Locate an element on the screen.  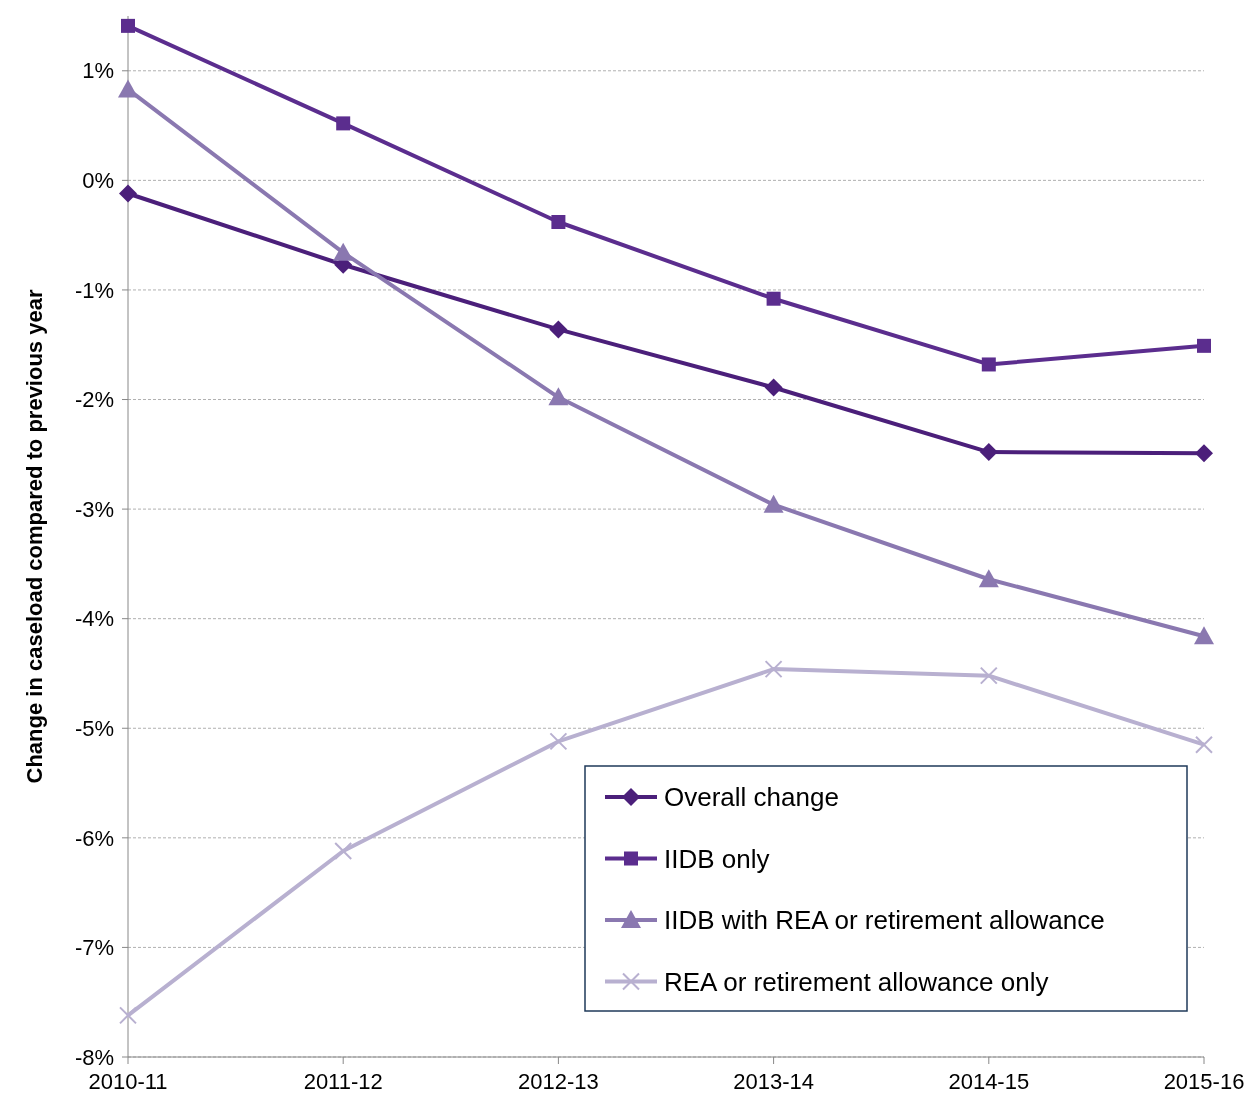
y-tick-label: 1% is located at coordinates (98, 71).